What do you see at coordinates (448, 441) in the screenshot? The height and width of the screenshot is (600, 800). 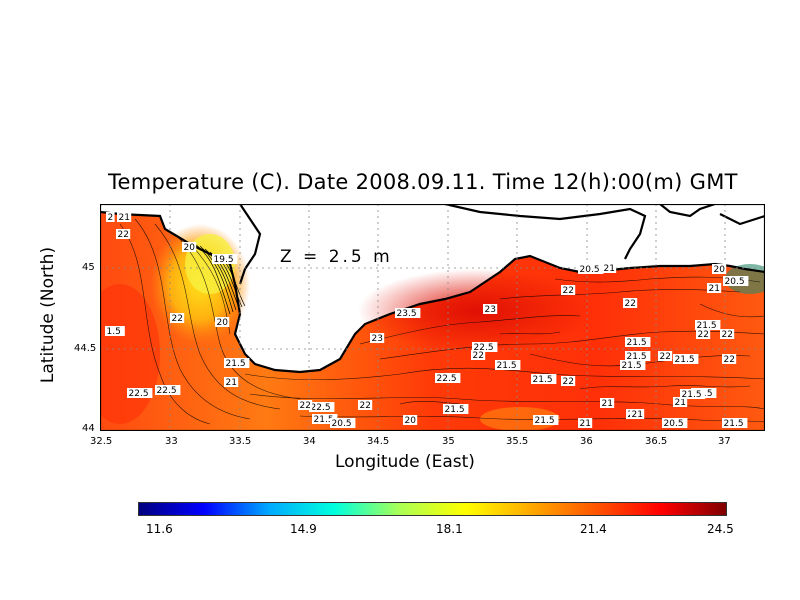 I see `x-tick-35: 35` at bounding box center [448, 441].